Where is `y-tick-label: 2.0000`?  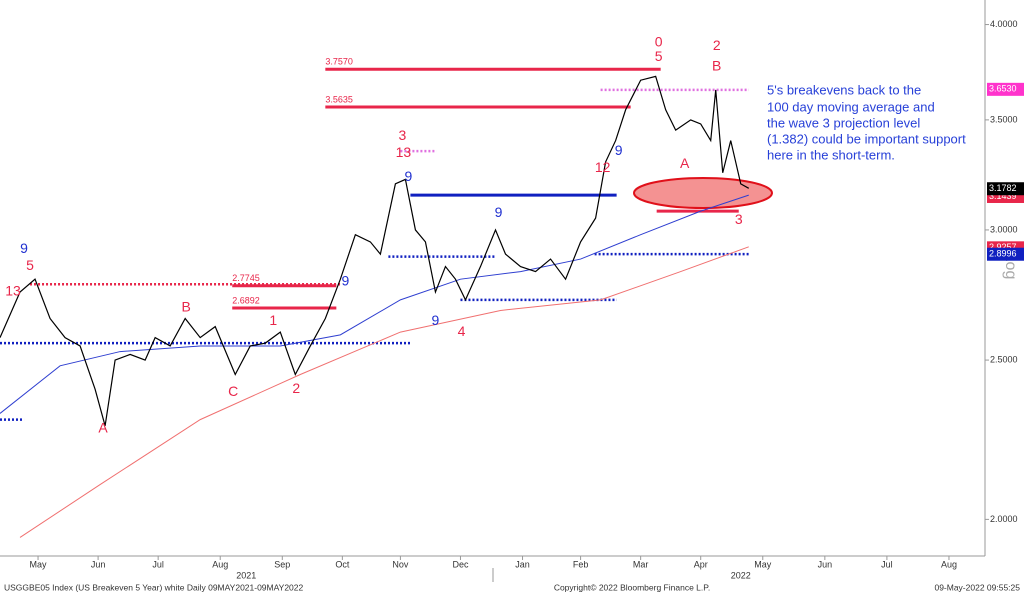
y-tick-label: 2.0000 is located at coordinates (1004, 519).